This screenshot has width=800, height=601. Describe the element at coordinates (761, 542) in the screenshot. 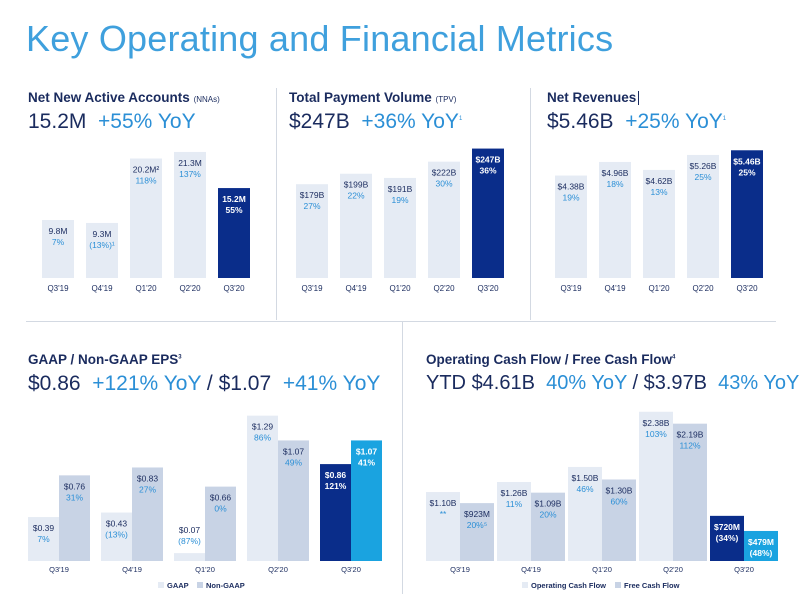

I see `bar-value-label: $479M` at that location.